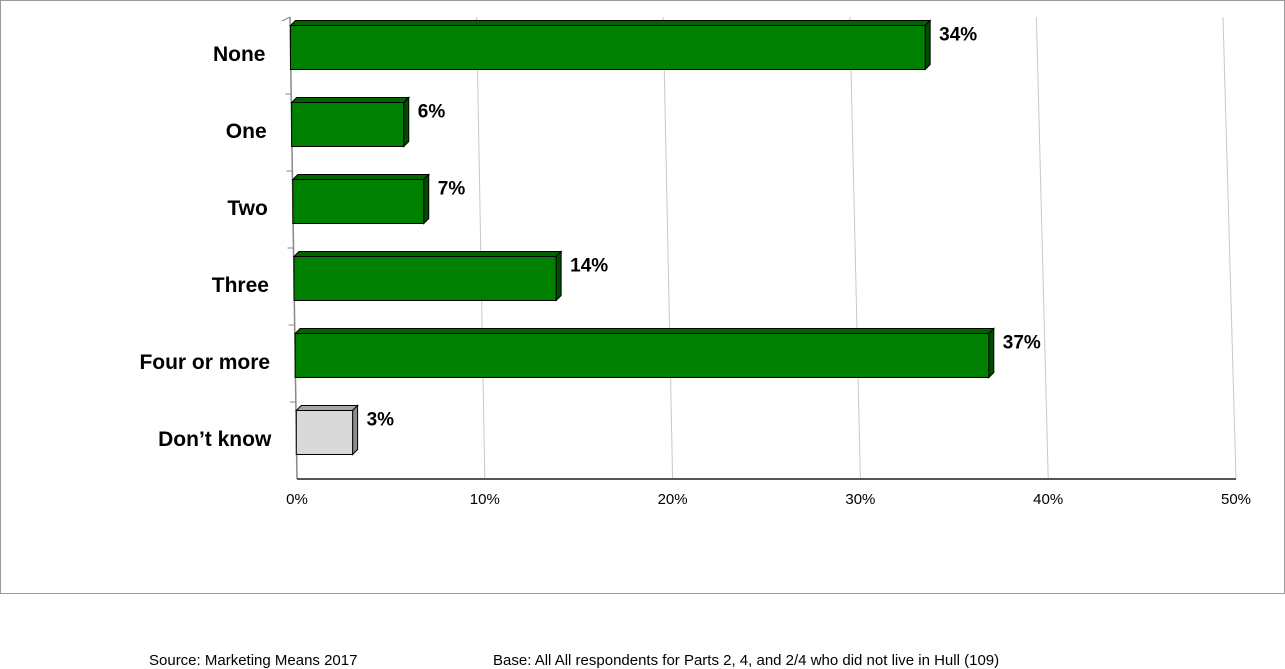  Describe the element at coordinates (297, 499) in the screenshot. I see `x-tick-label: 0%` at that location.